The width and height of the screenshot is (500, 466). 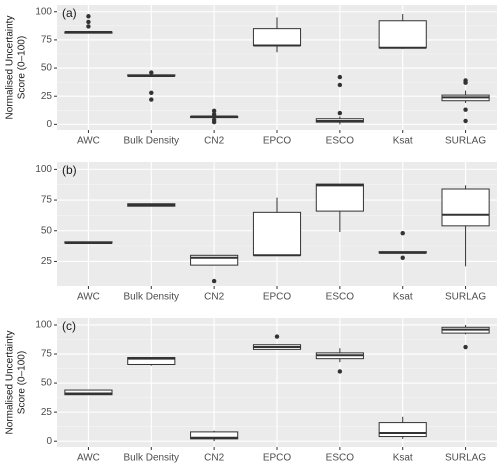 I want to click on panel-label: (b), so click(x=69, y=170).